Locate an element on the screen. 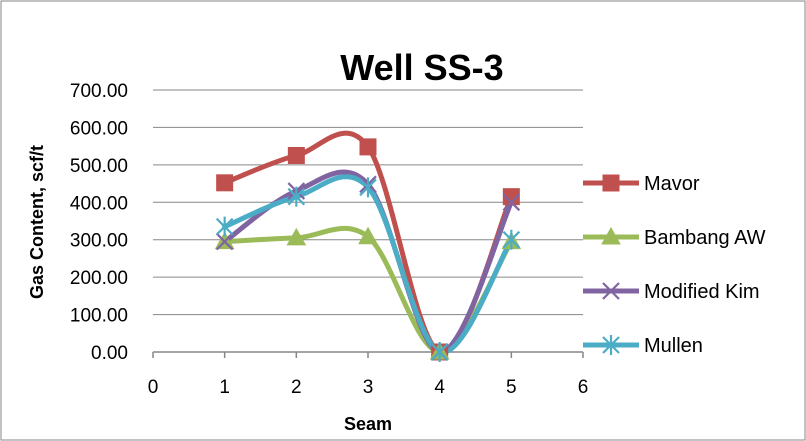 This screenshot has height=441, width=806. x-tick-label: 1 is located at coordinates (224, 387).